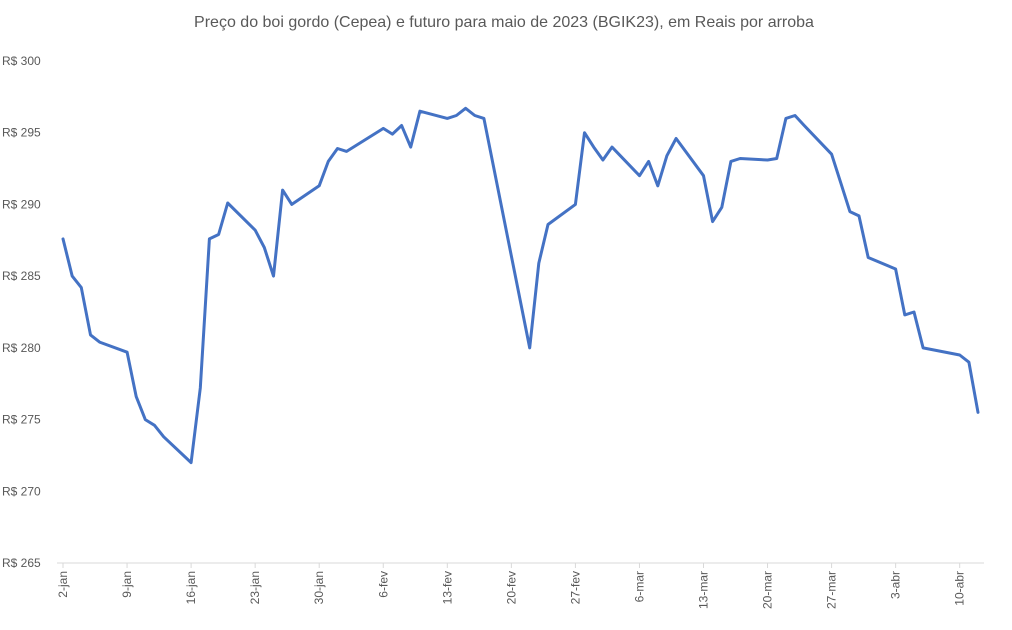  Describe the element at coordinates (21, 276) in the screenshot. I see `y-tick-label: R$ 285` at that location.